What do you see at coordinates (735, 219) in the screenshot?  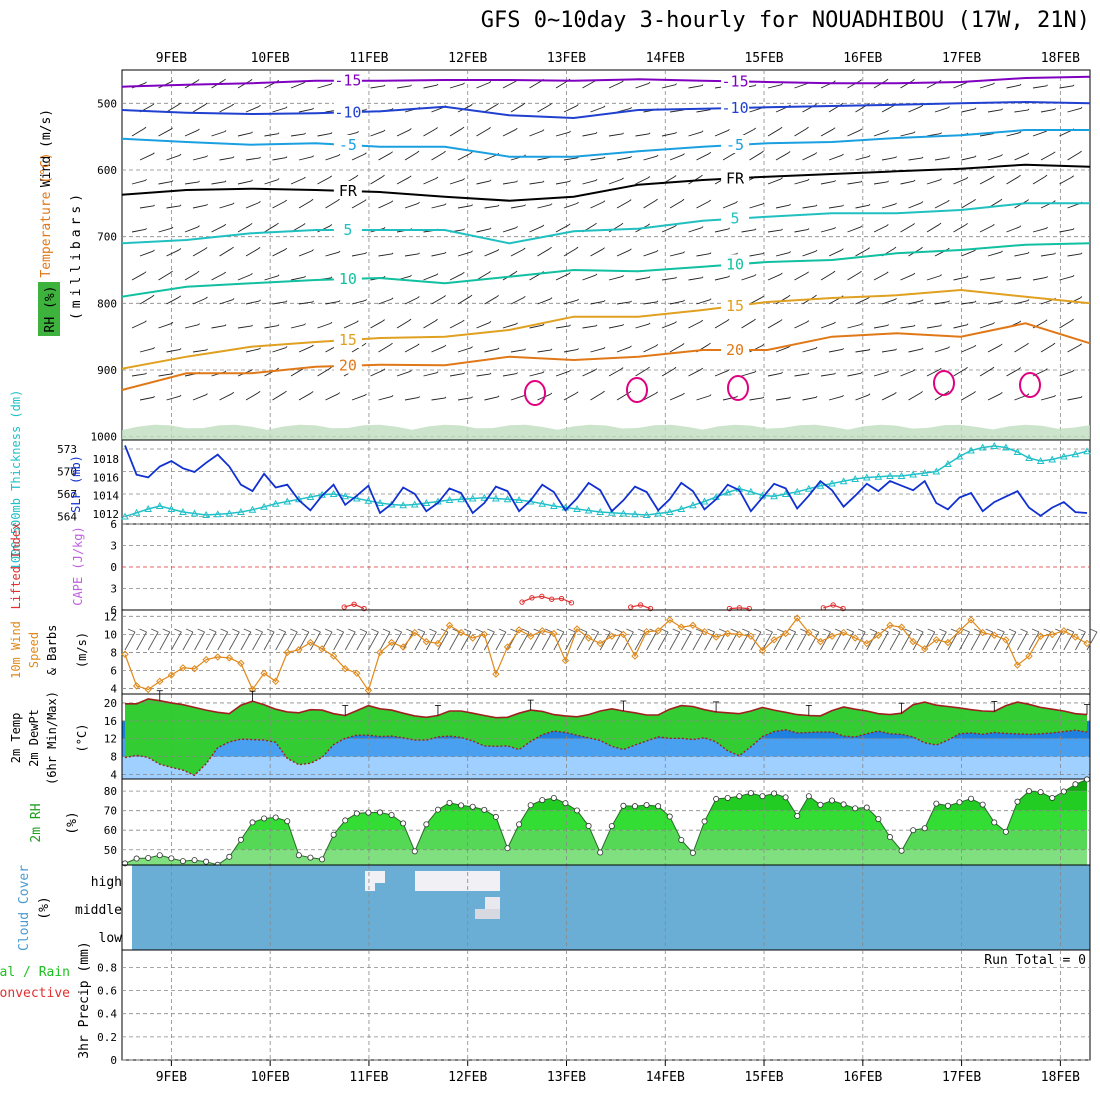 I see `contour-label: 5` at bounding box center [735, 219].